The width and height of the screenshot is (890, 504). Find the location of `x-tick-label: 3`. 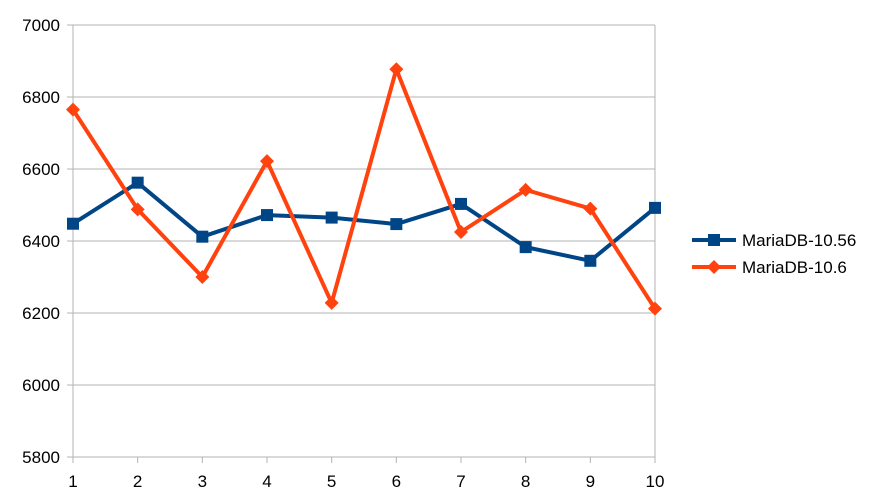

x-tick-label: 3 is located at coordinates (202, 481).